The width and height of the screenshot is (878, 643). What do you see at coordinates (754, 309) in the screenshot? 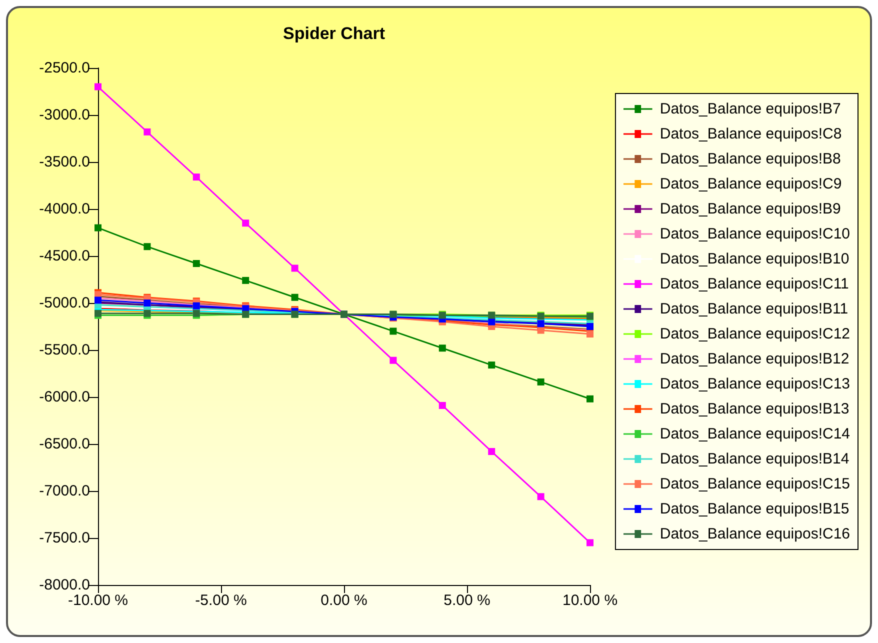
I see `legend-label: Datos_Balance equipos!B11` at bounding box center [754, 309].